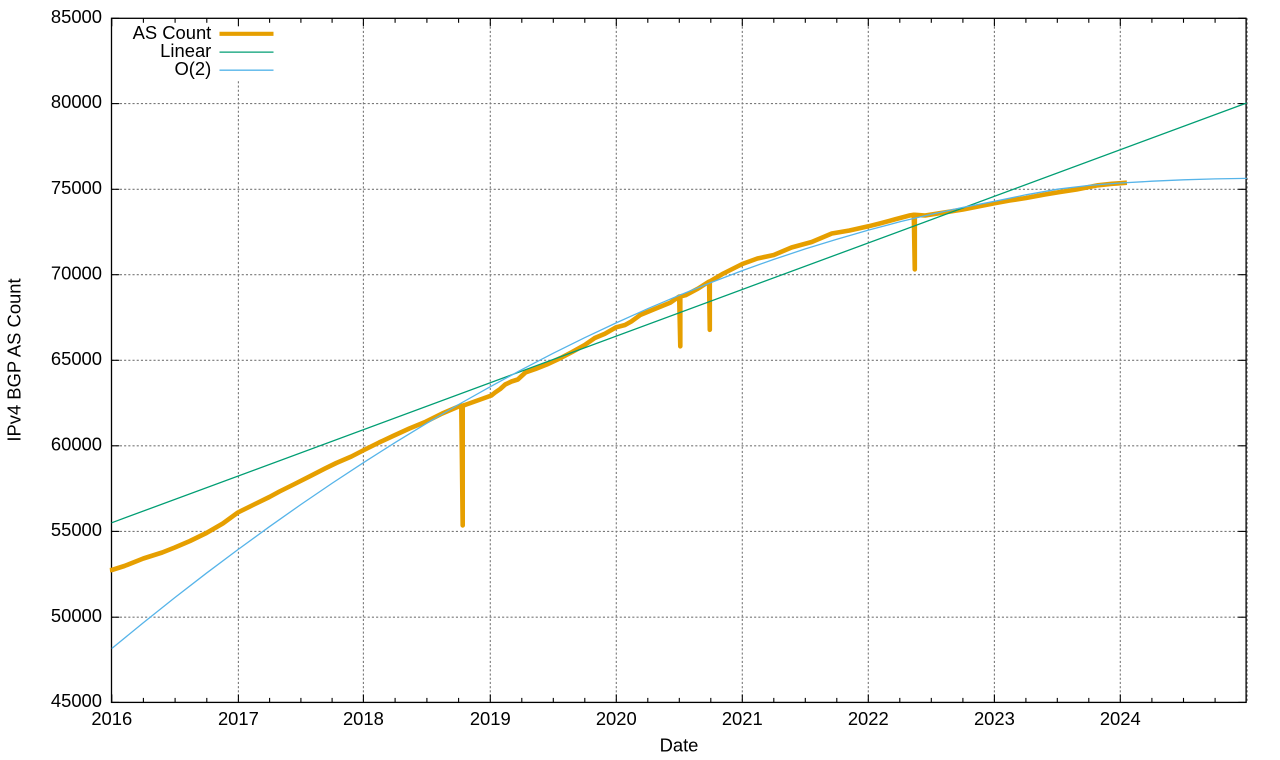 The width and height of the screenshot is (1280, 760). I want to click on svg-text: 85000, so click(76, 16).